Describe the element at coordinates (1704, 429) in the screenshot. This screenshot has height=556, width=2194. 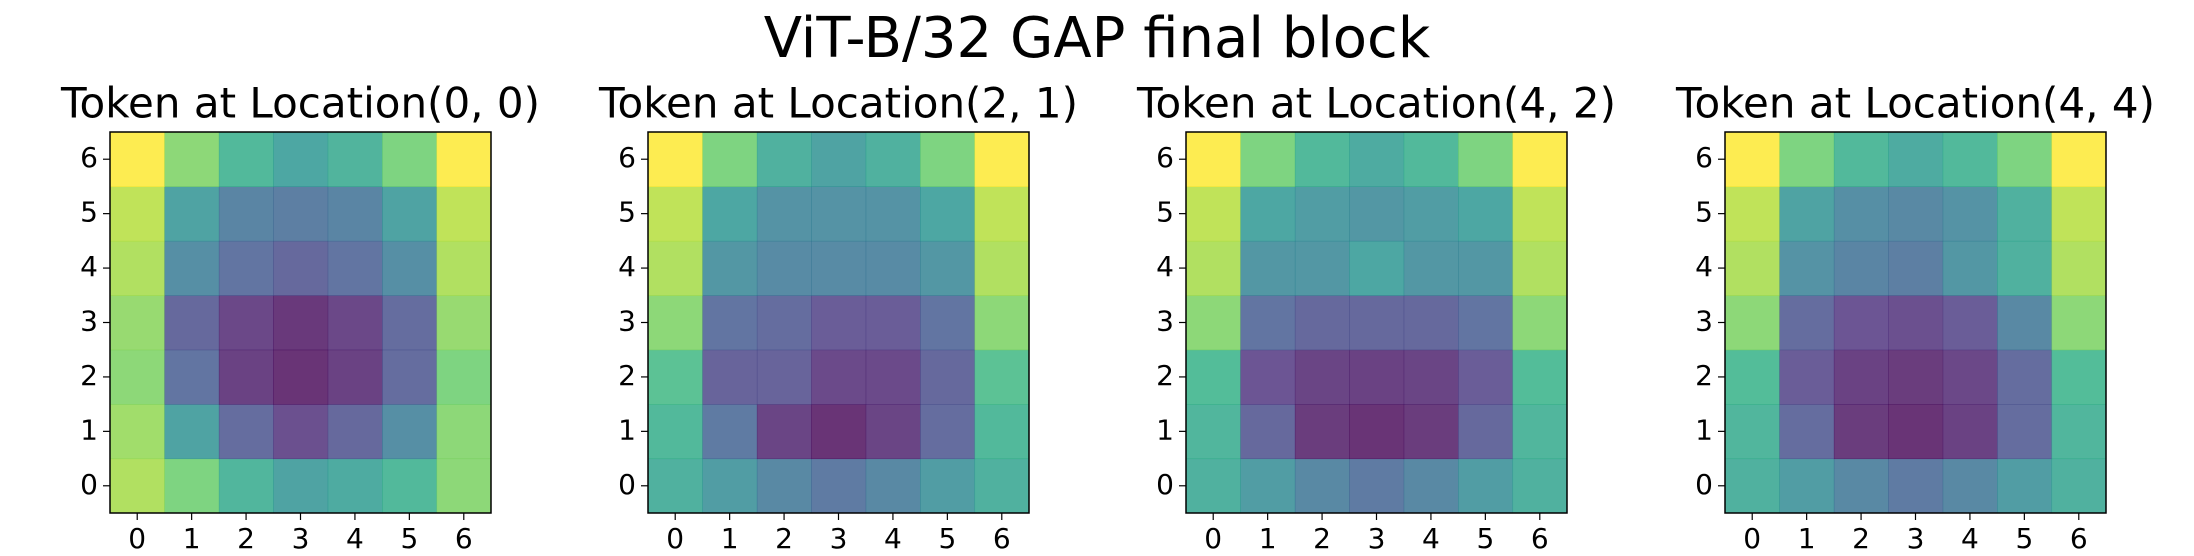
I see `y-tick-label: 1` at that location.